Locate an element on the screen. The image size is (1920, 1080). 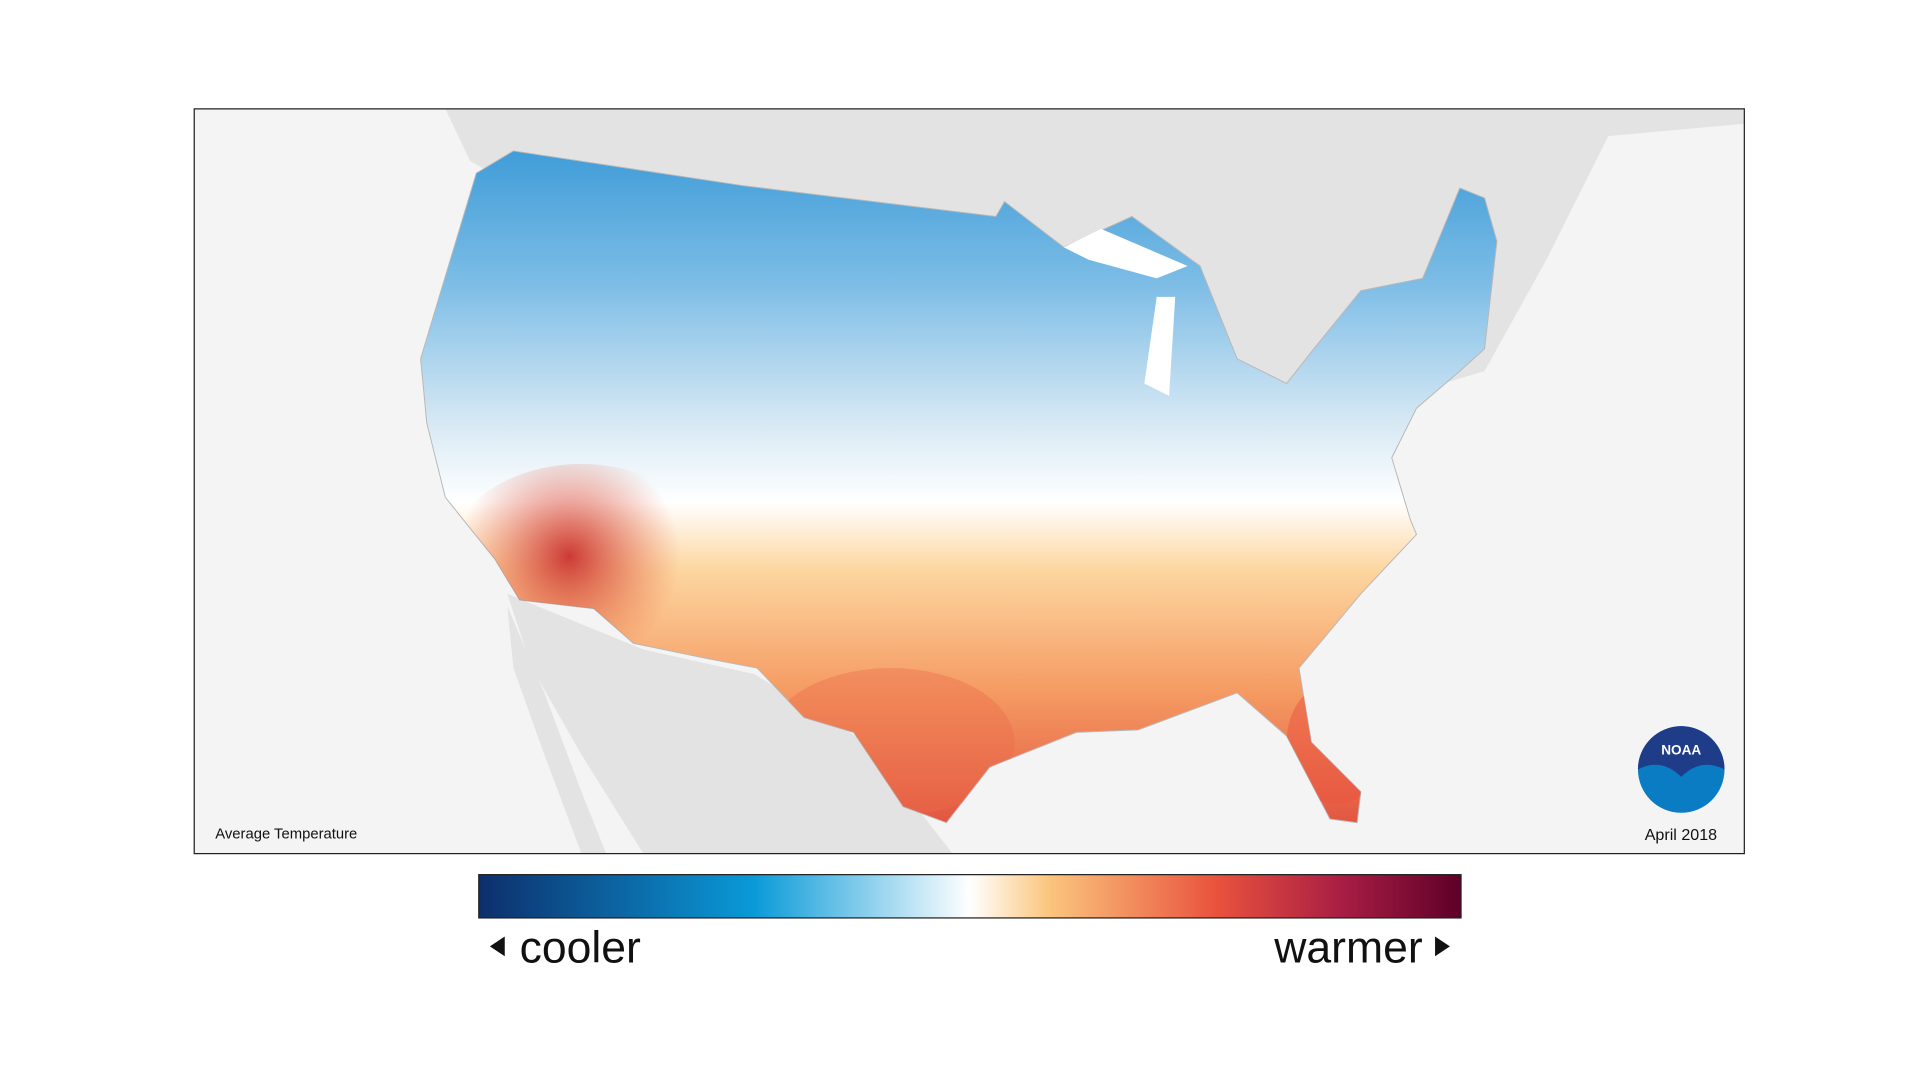
map-title: Average Temperature is located at coordinates (286, 835).